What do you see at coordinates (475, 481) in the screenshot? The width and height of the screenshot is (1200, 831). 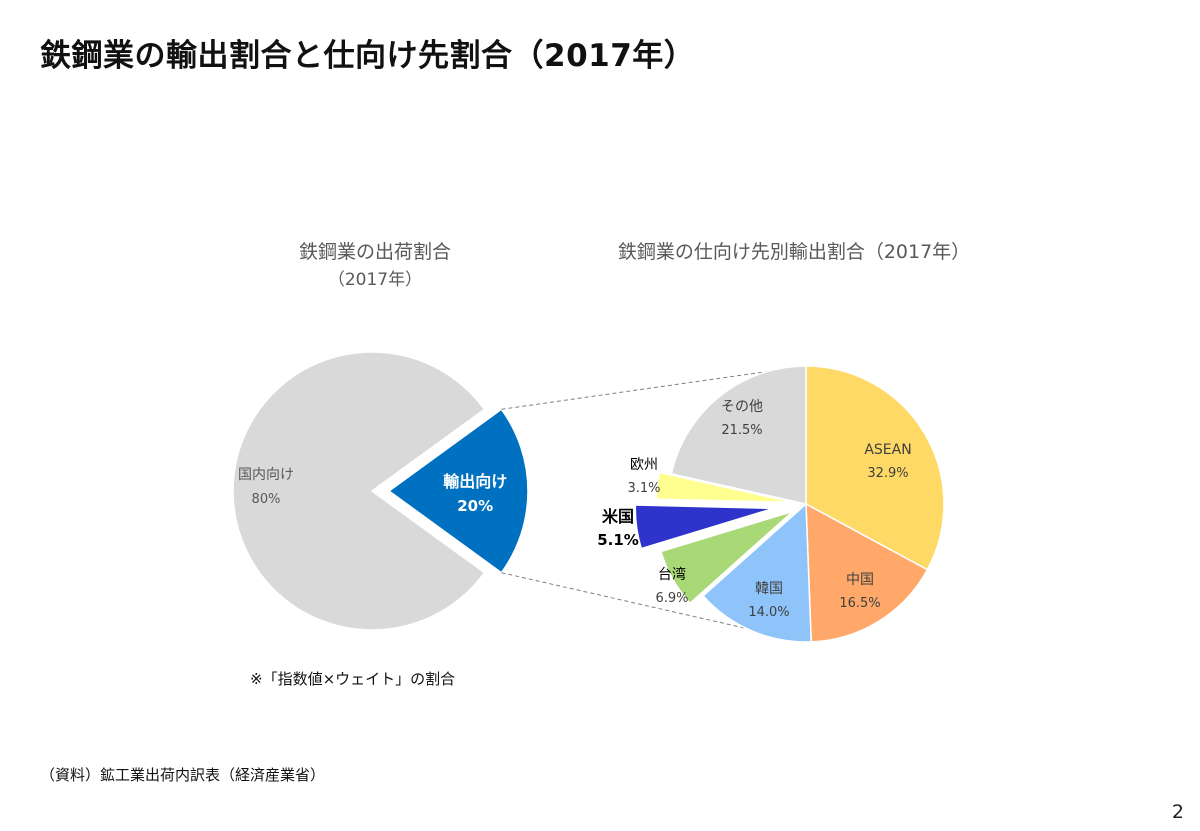 I see `left-pie-label: 輸出向け` at bounding box center [475, 481].